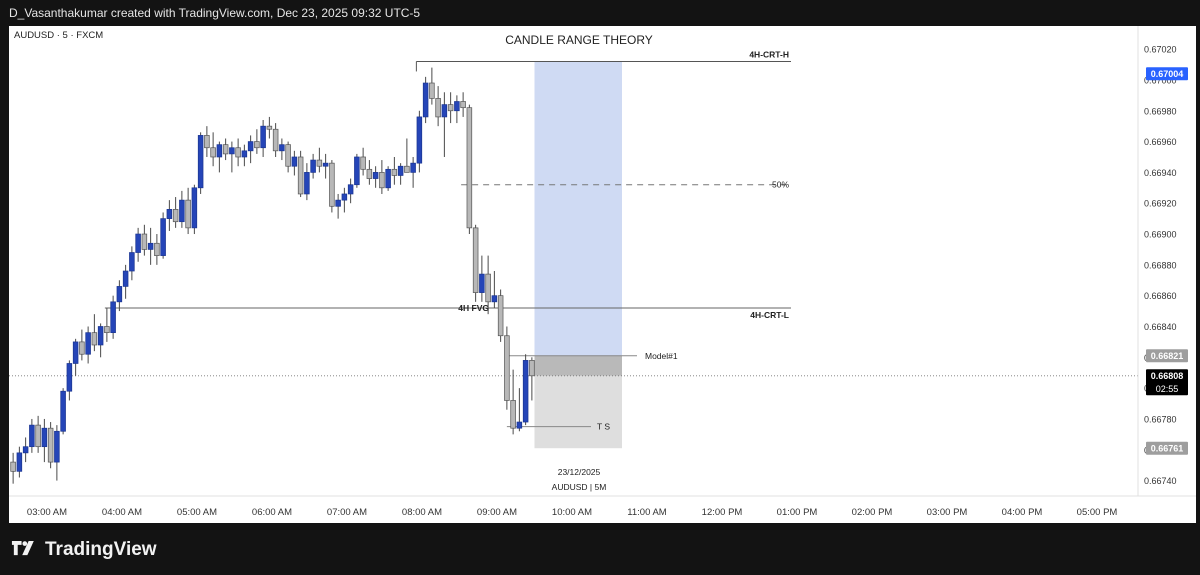 The image size is (1200, 575). What do you see at coordinates (1097, 512) in the screenshot?
I see `time-tick-label: 05:00 PM` at bounding box center [1097, 512].